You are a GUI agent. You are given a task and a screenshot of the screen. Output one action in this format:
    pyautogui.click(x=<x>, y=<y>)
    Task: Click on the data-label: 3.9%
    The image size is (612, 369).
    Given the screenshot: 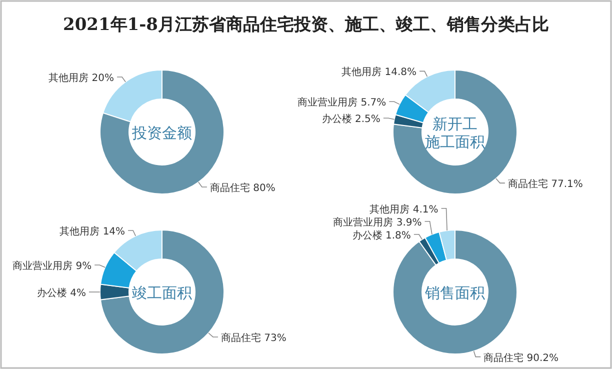 What is the action you would take?
    pyautogui.click(x=407, y=222)
    